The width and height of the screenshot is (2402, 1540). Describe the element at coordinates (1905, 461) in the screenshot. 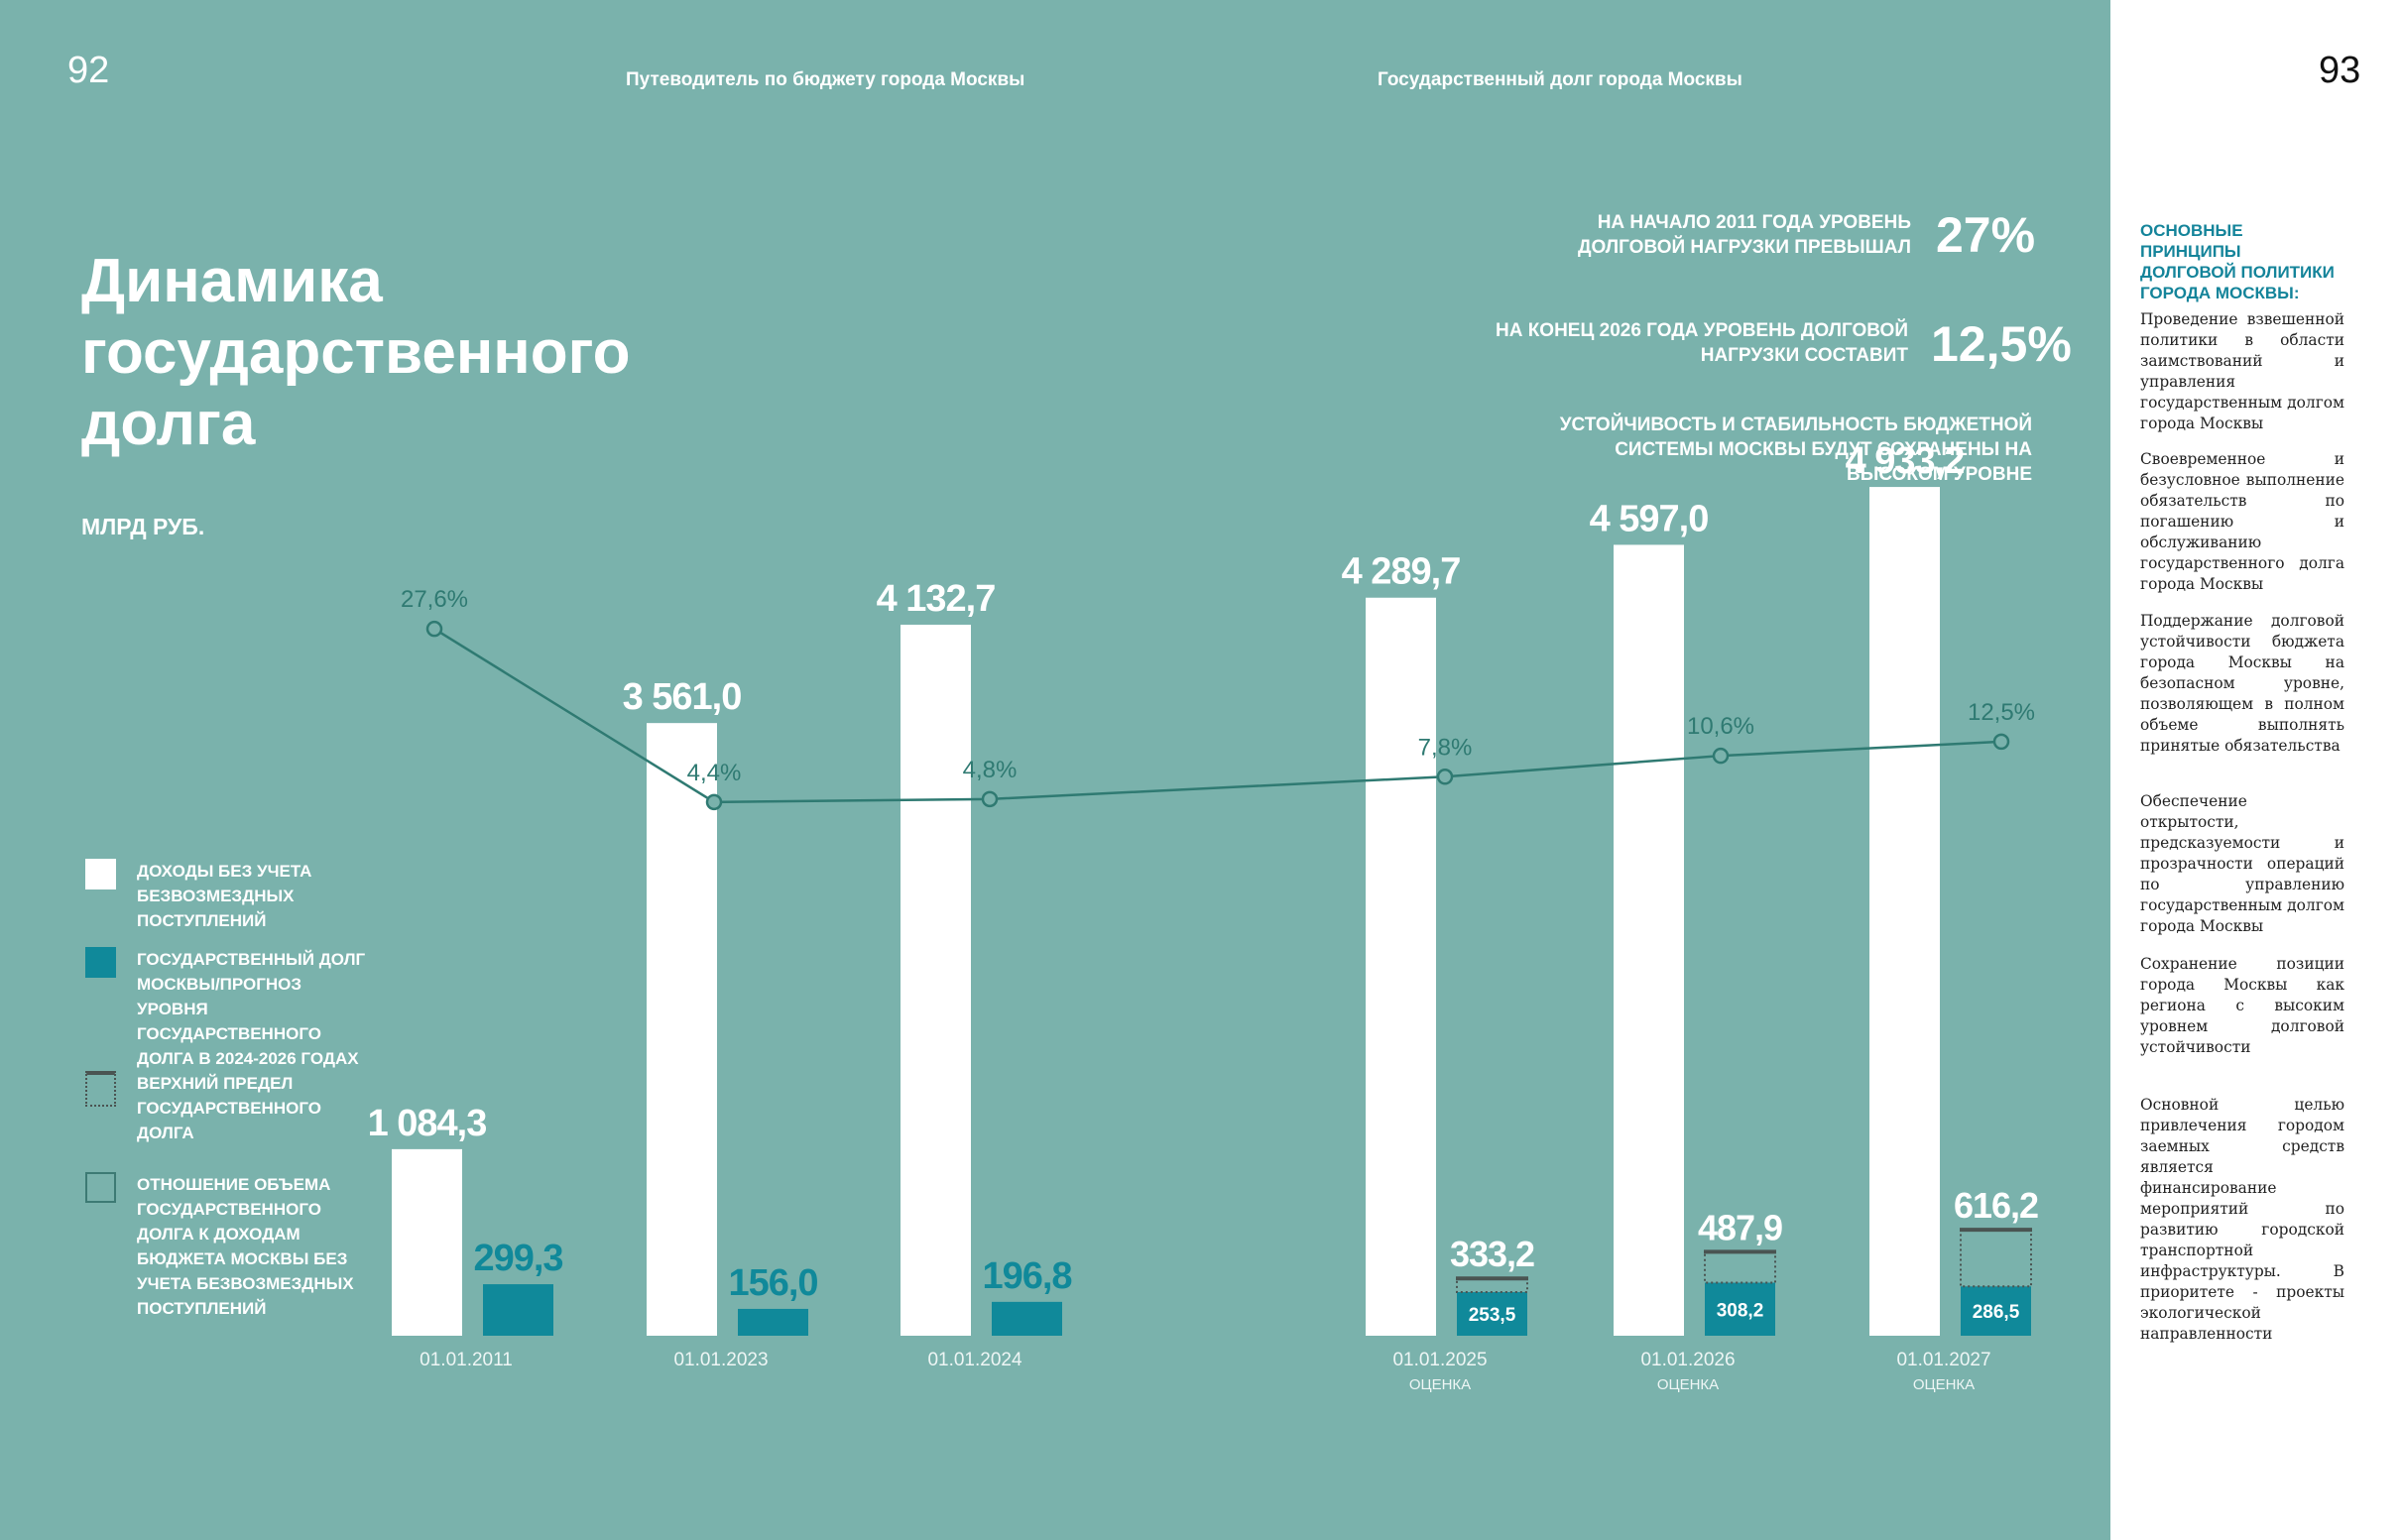

I see `revenue-label: 4 933,2` at that location.